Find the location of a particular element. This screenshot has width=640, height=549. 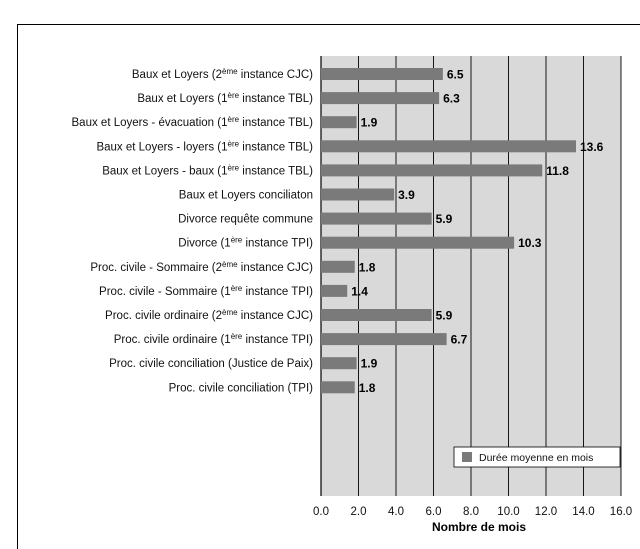

category-label-text: Baux et Loyers conciliaton is located at coordinates (246, 196).